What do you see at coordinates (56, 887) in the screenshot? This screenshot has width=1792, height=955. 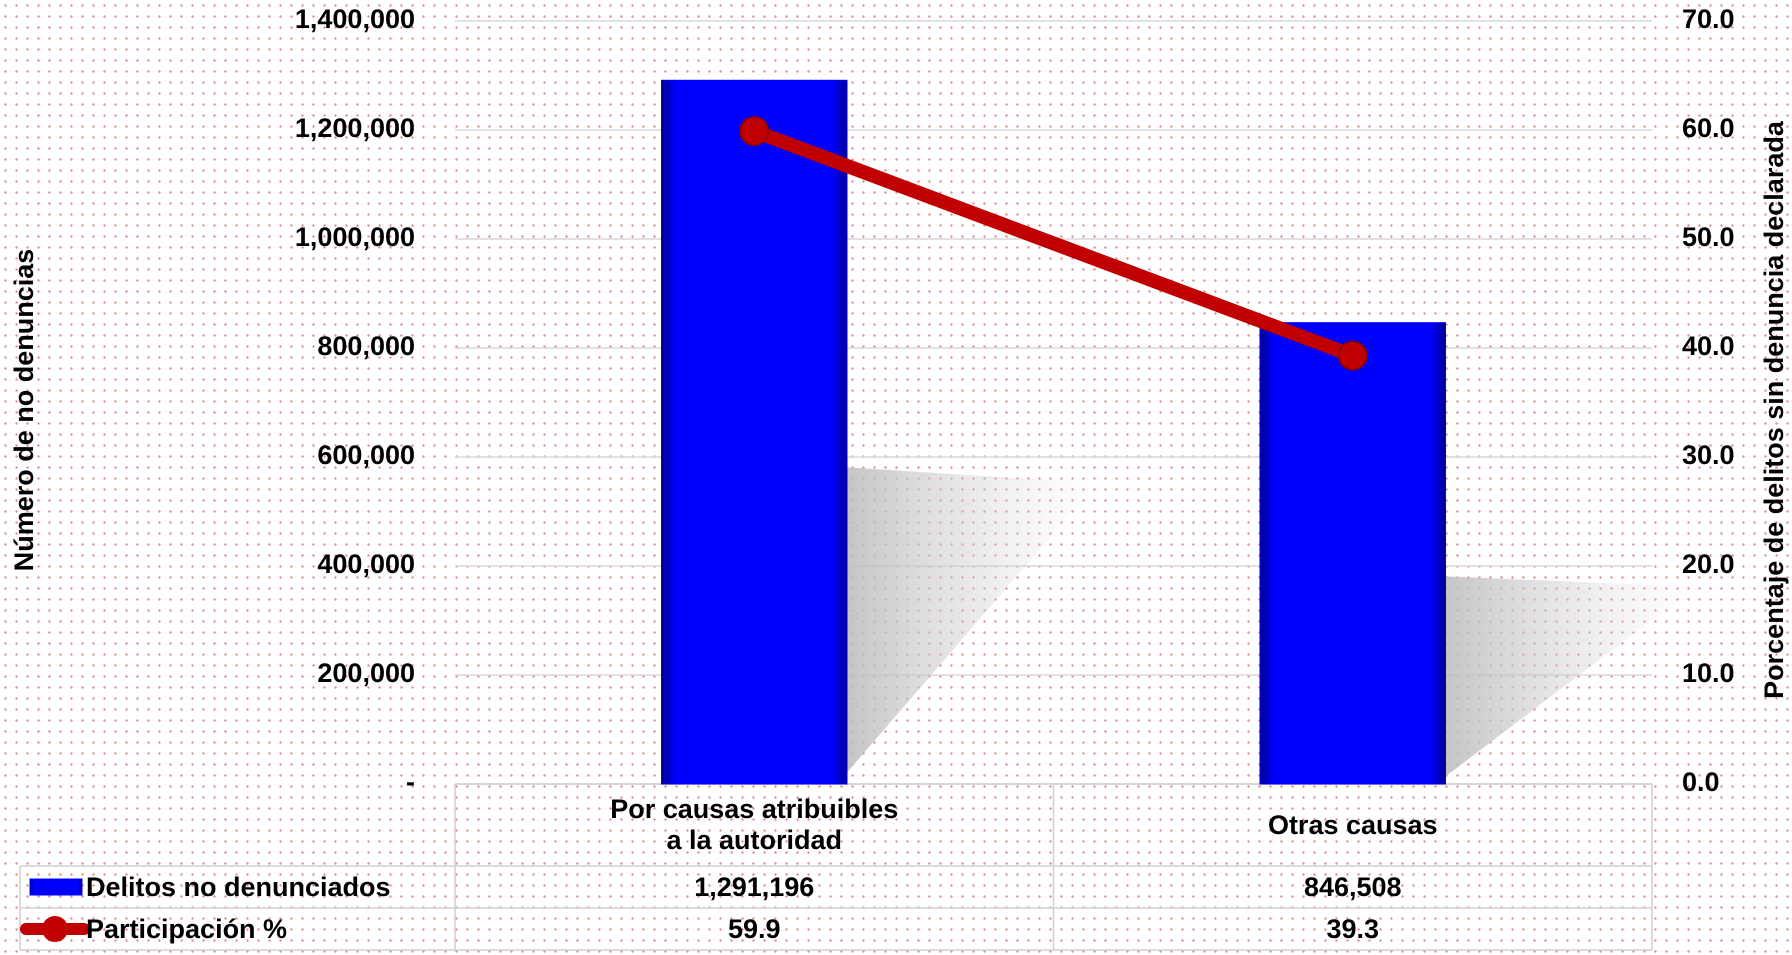 I see `legend-swatch` at bounding box center [56, 887].